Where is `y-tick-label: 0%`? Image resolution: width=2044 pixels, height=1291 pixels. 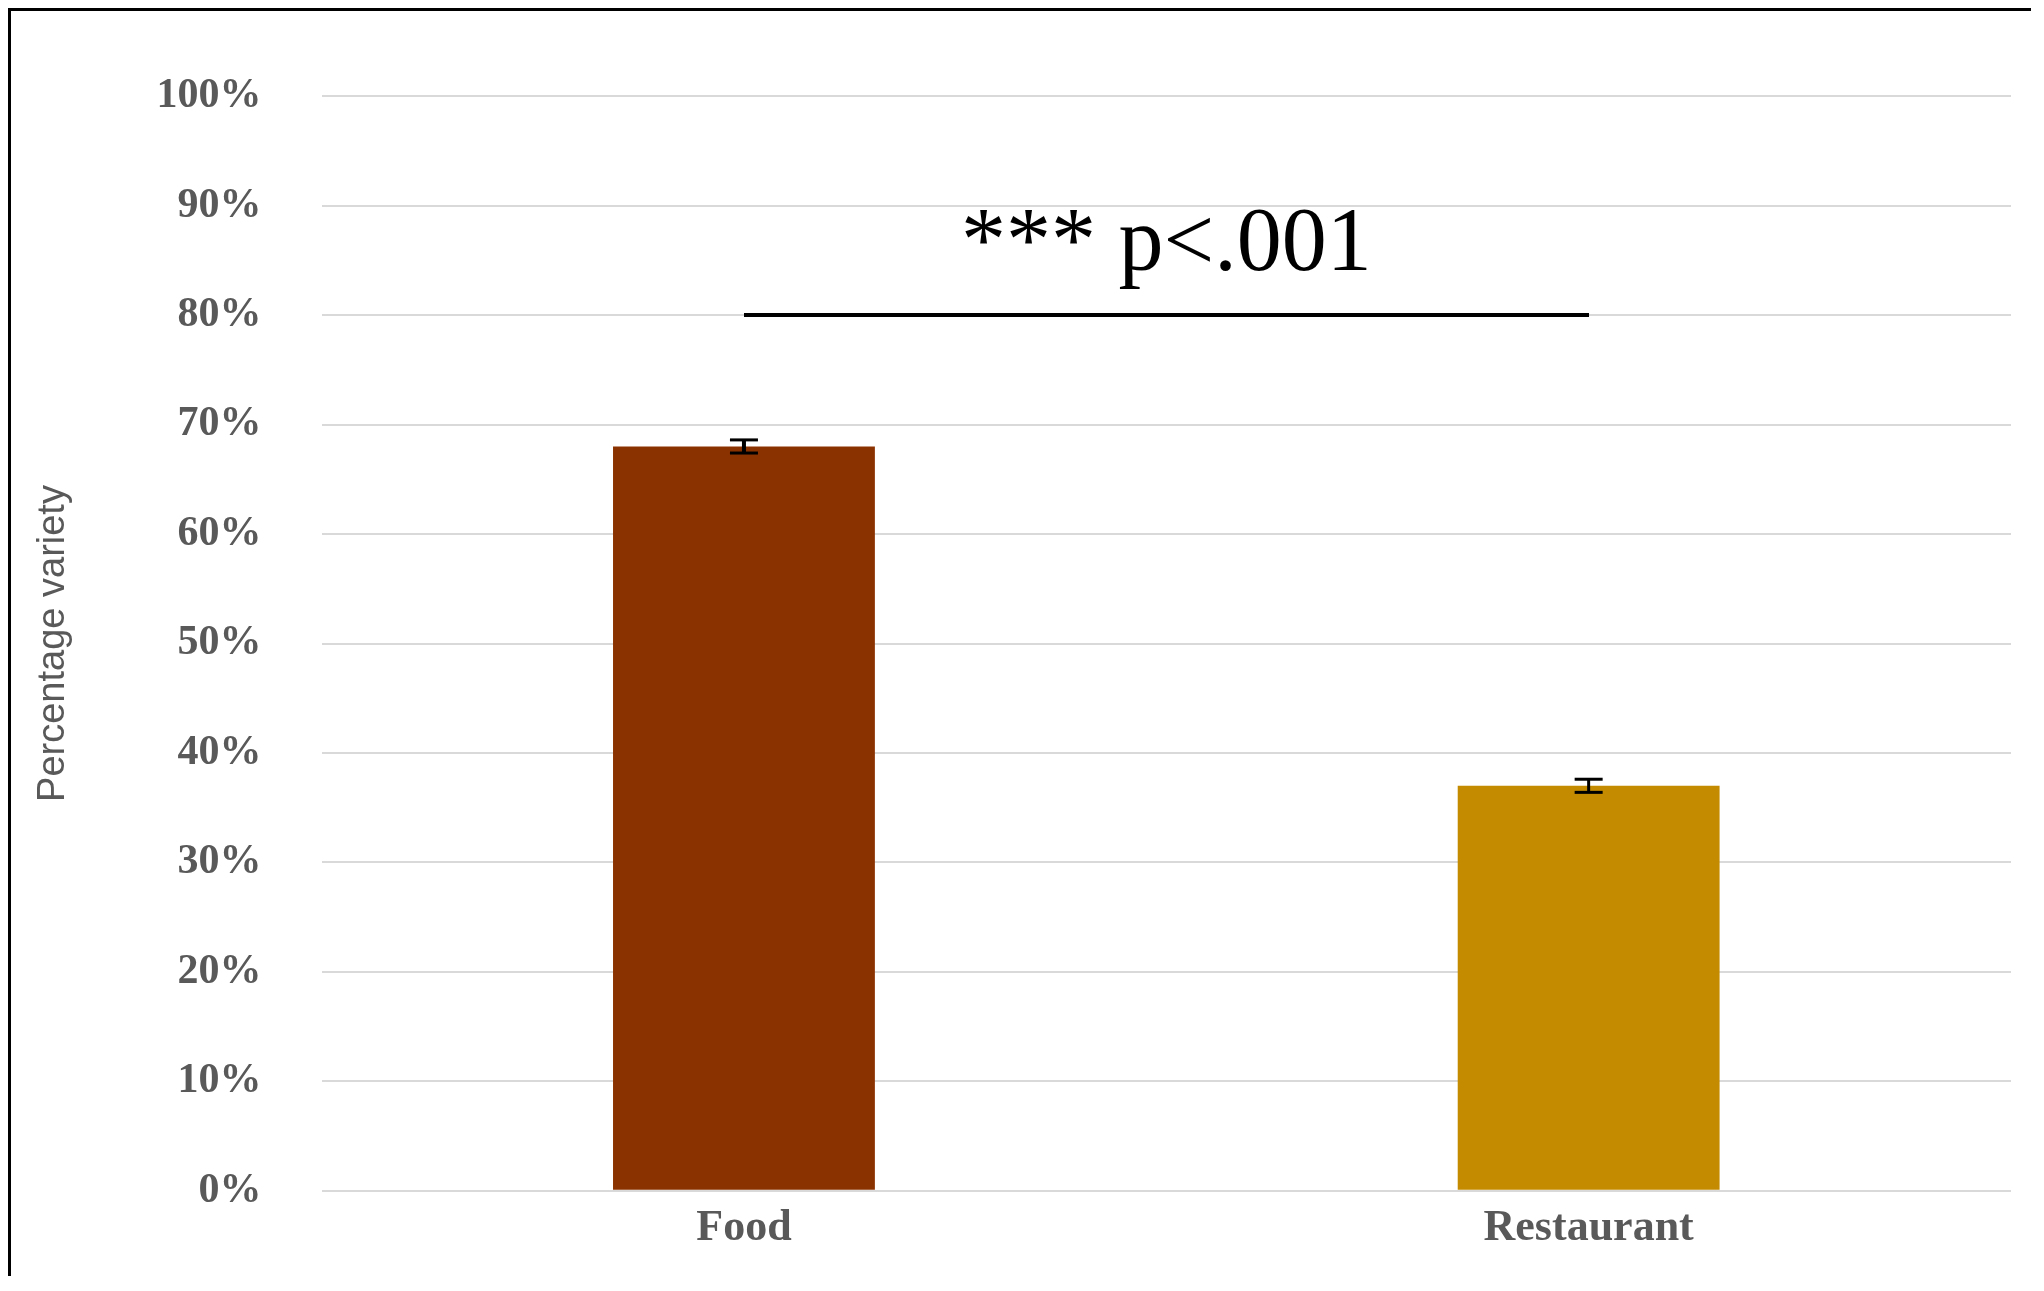 y-tick-label: 0% is located at coordinates (230, 1187).